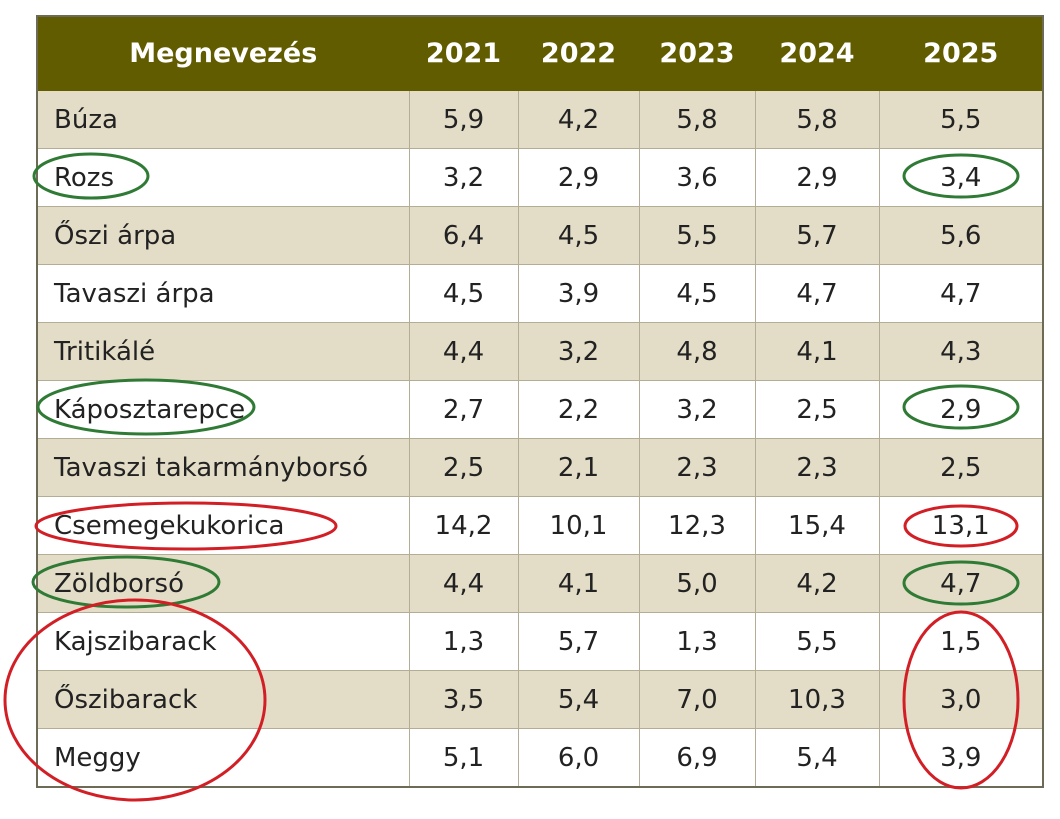 The width and height of the screenshot is (1060, 819). Describe the element at coordinates (697, 467) in the screenshot. I see `cell-2023: 2,3` at that location.